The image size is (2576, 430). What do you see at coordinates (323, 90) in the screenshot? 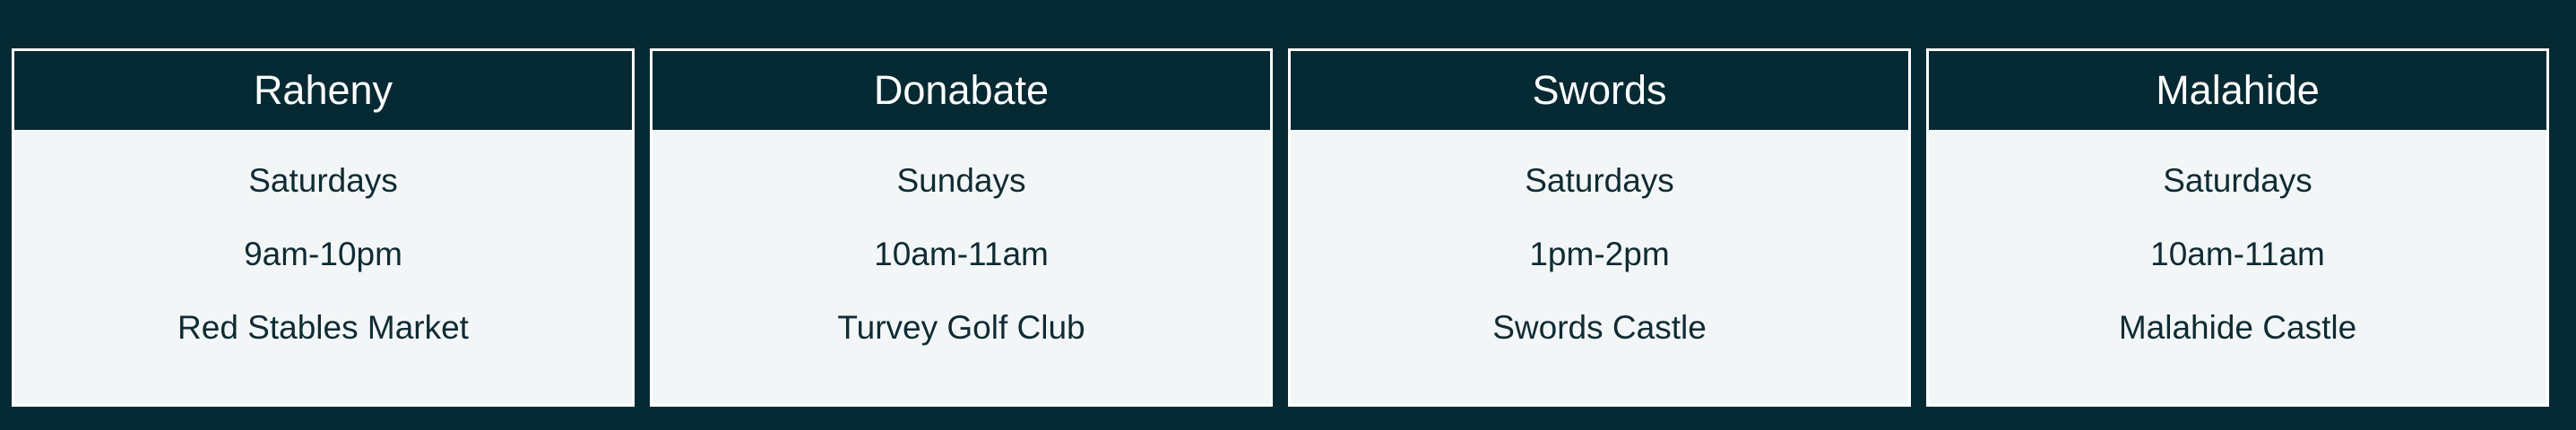
I see `market-card-title: Raheny` at bounding box center [323, 90].